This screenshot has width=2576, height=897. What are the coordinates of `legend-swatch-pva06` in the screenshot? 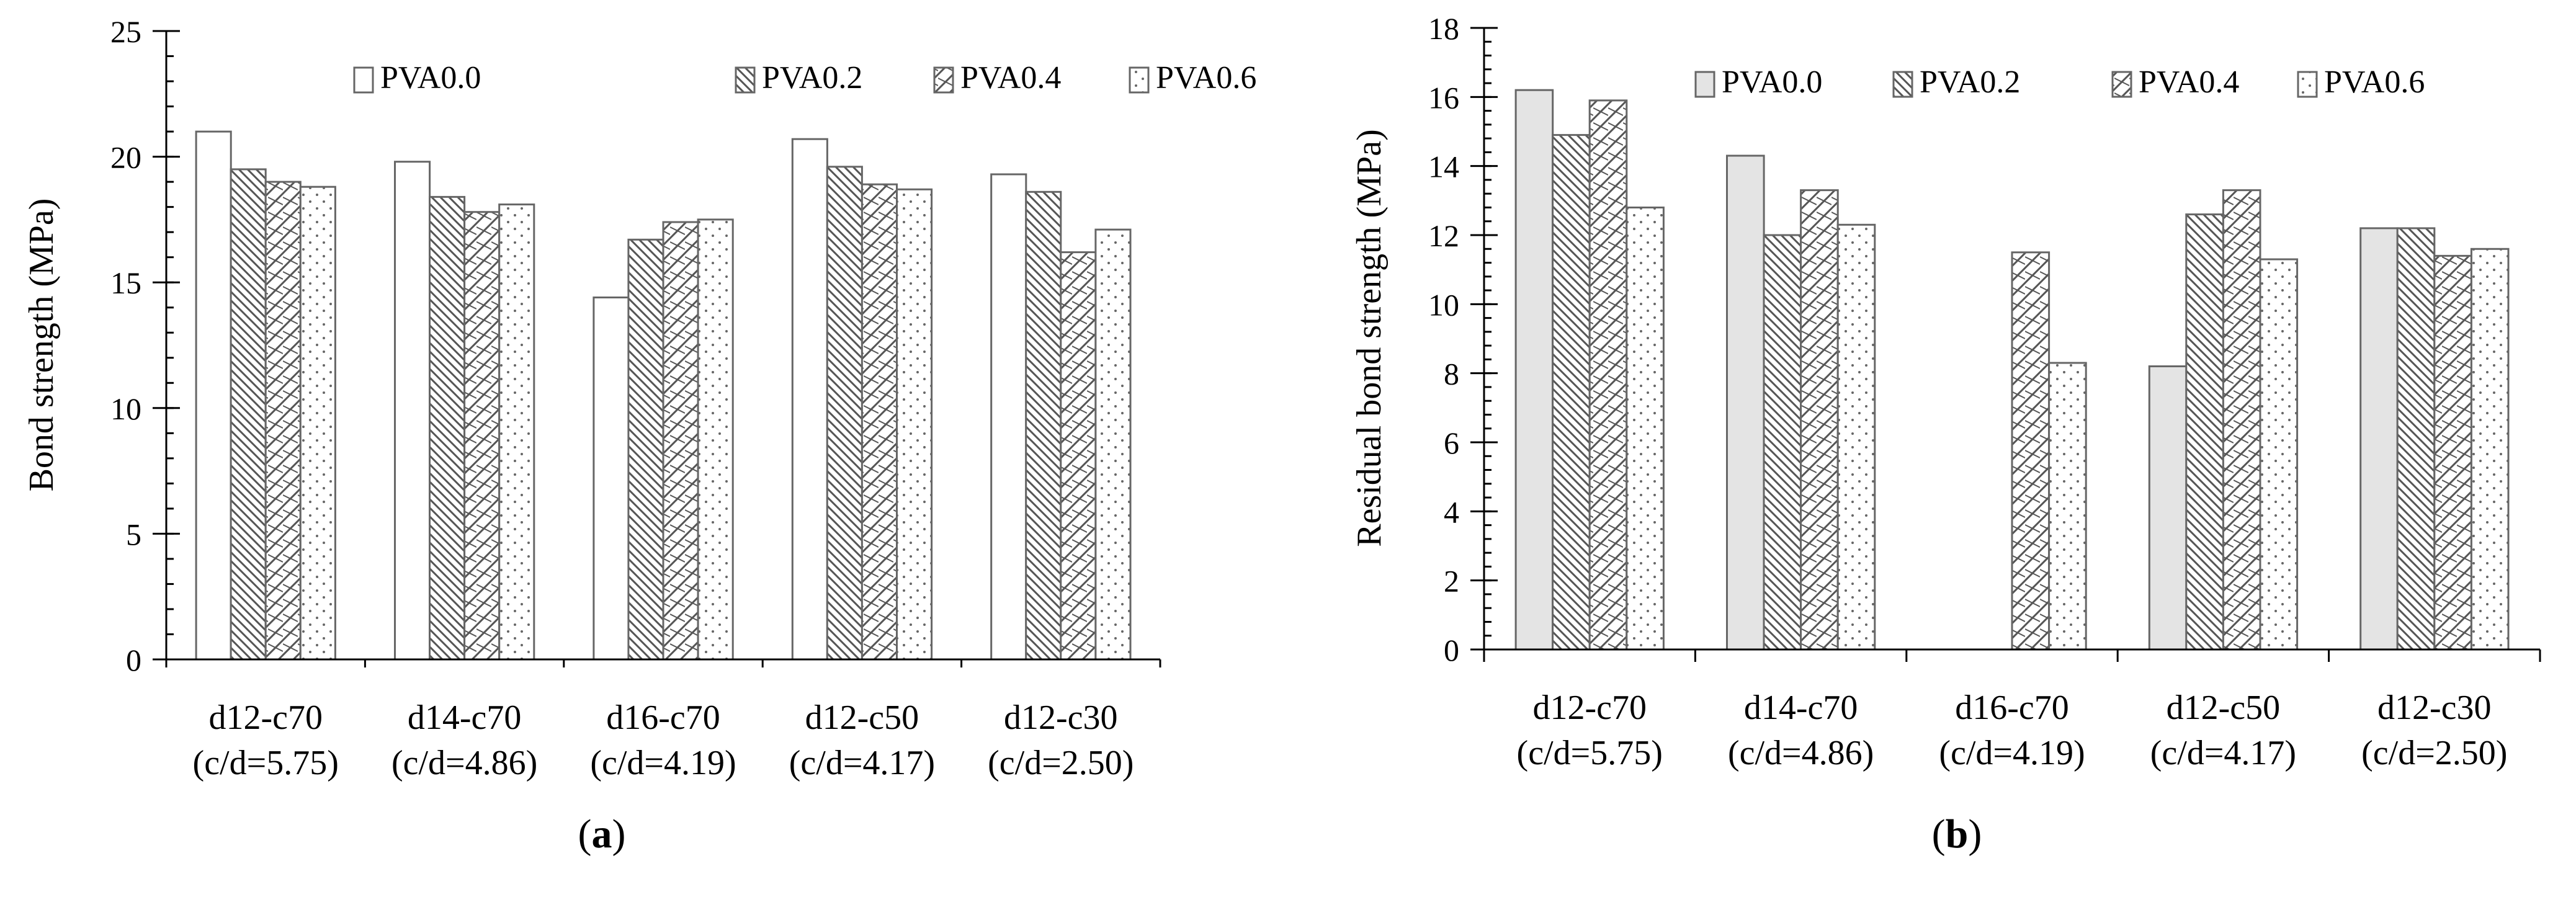 It's located at (2307, 85).